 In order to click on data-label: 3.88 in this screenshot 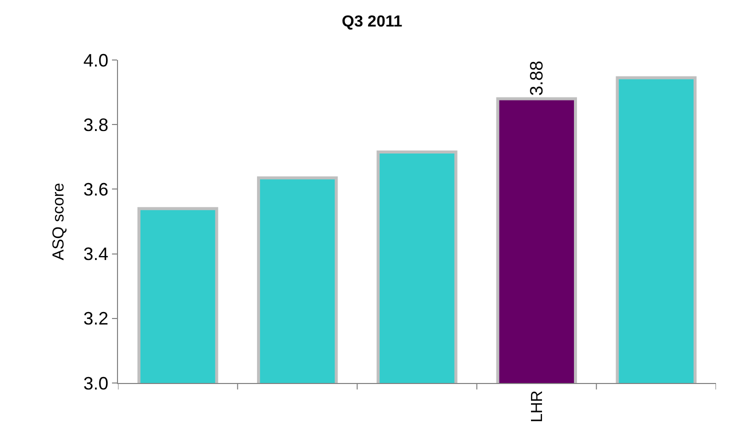, I will do `click(536, 78)`.